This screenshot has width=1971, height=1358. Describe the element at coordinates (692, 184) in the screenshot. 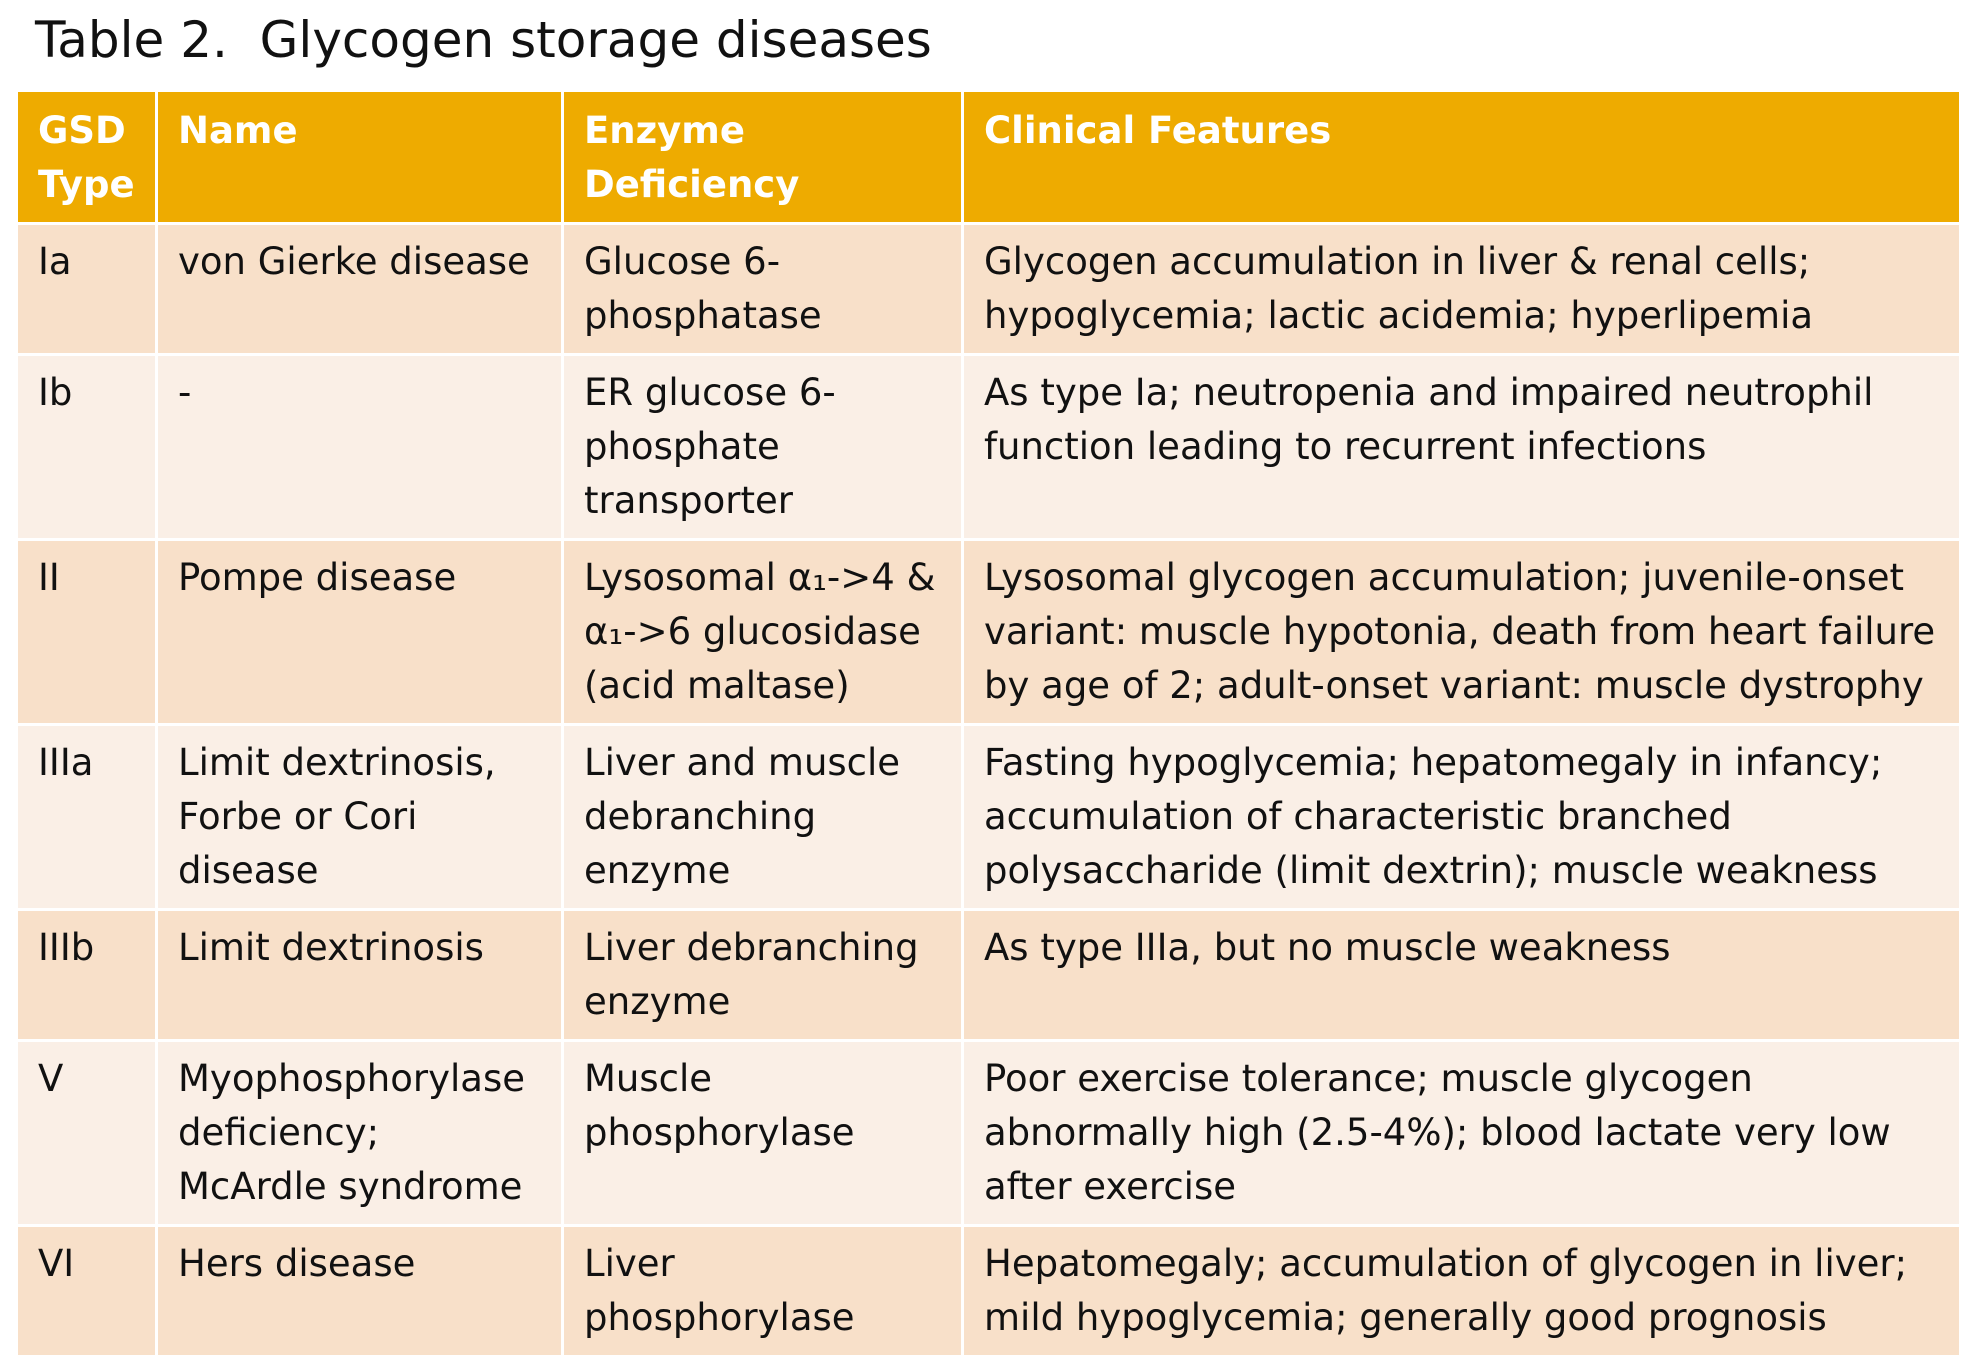

I see `header-line: Deficiency` at that location.